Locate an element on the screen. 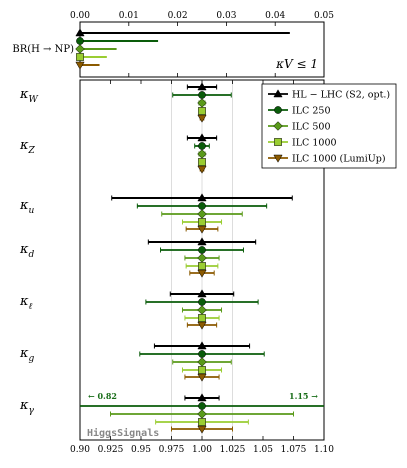 The image size is (407, 468). legend-entry: ILC 1000 (LumiUp) is located at coordinates (339, 159).